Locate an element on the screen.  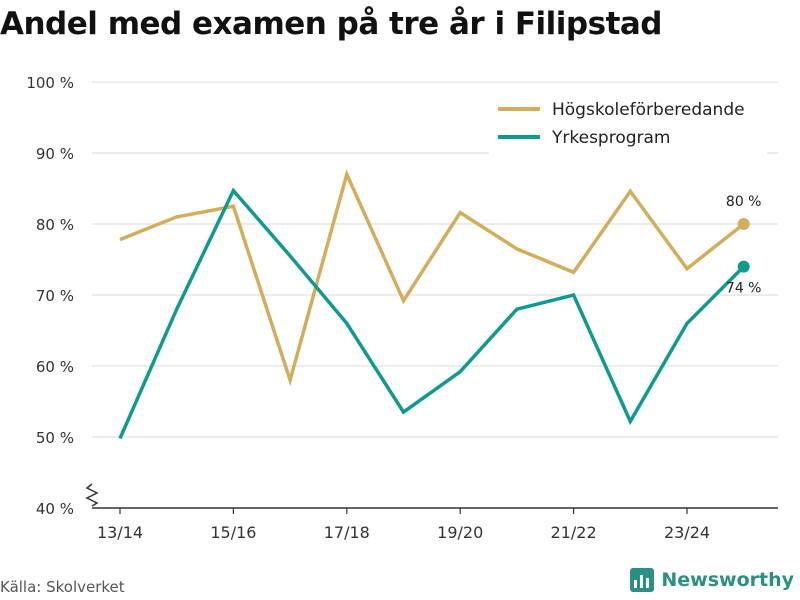
brand-logo: Newsworthy is located at coordinates (712, 580).